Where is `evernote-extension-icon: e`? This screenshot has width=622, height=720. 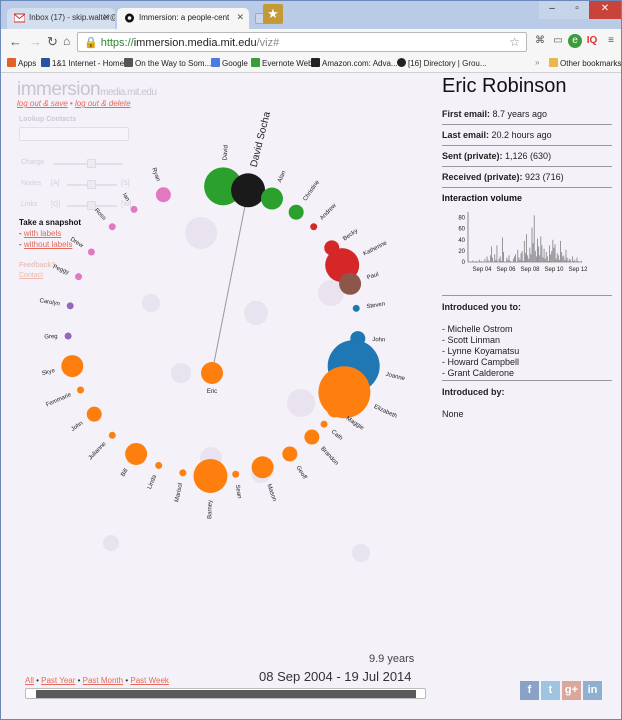
evernote-extension-icon: e is located at coordinates (575, 41).